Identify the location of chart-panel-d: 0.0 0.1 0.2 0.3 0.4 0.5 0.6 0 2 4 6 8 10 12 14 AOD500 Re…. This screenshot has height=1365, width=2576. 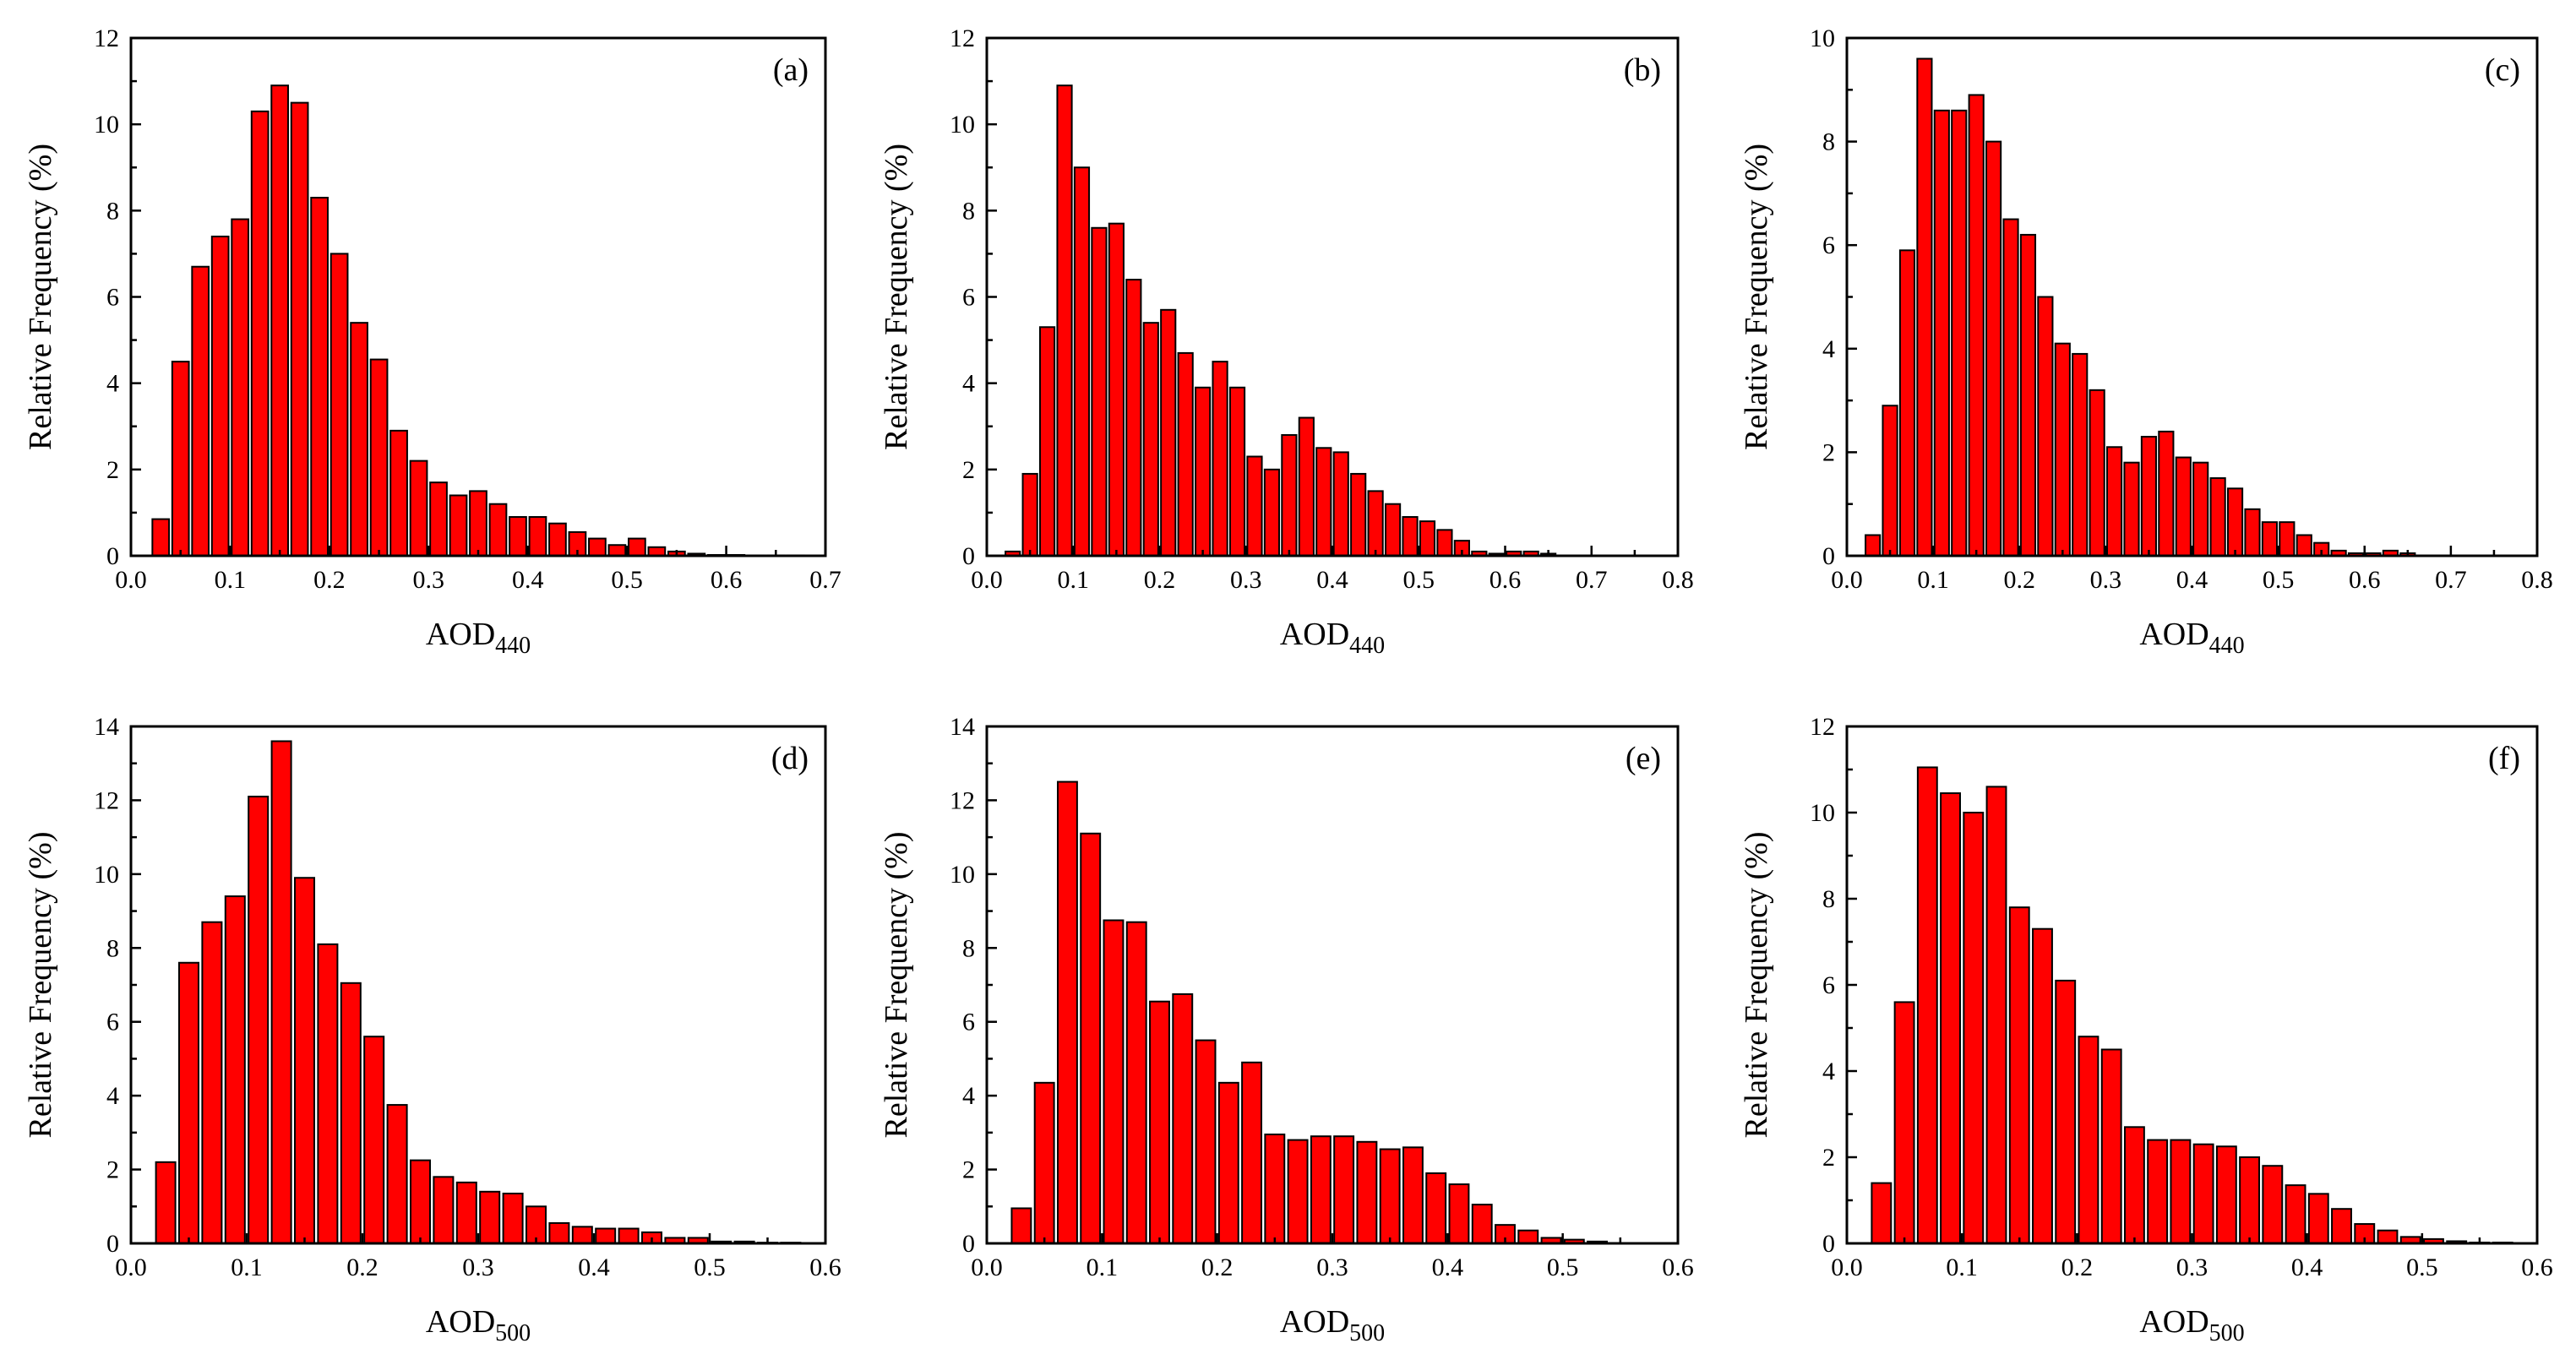
(432, 1029).